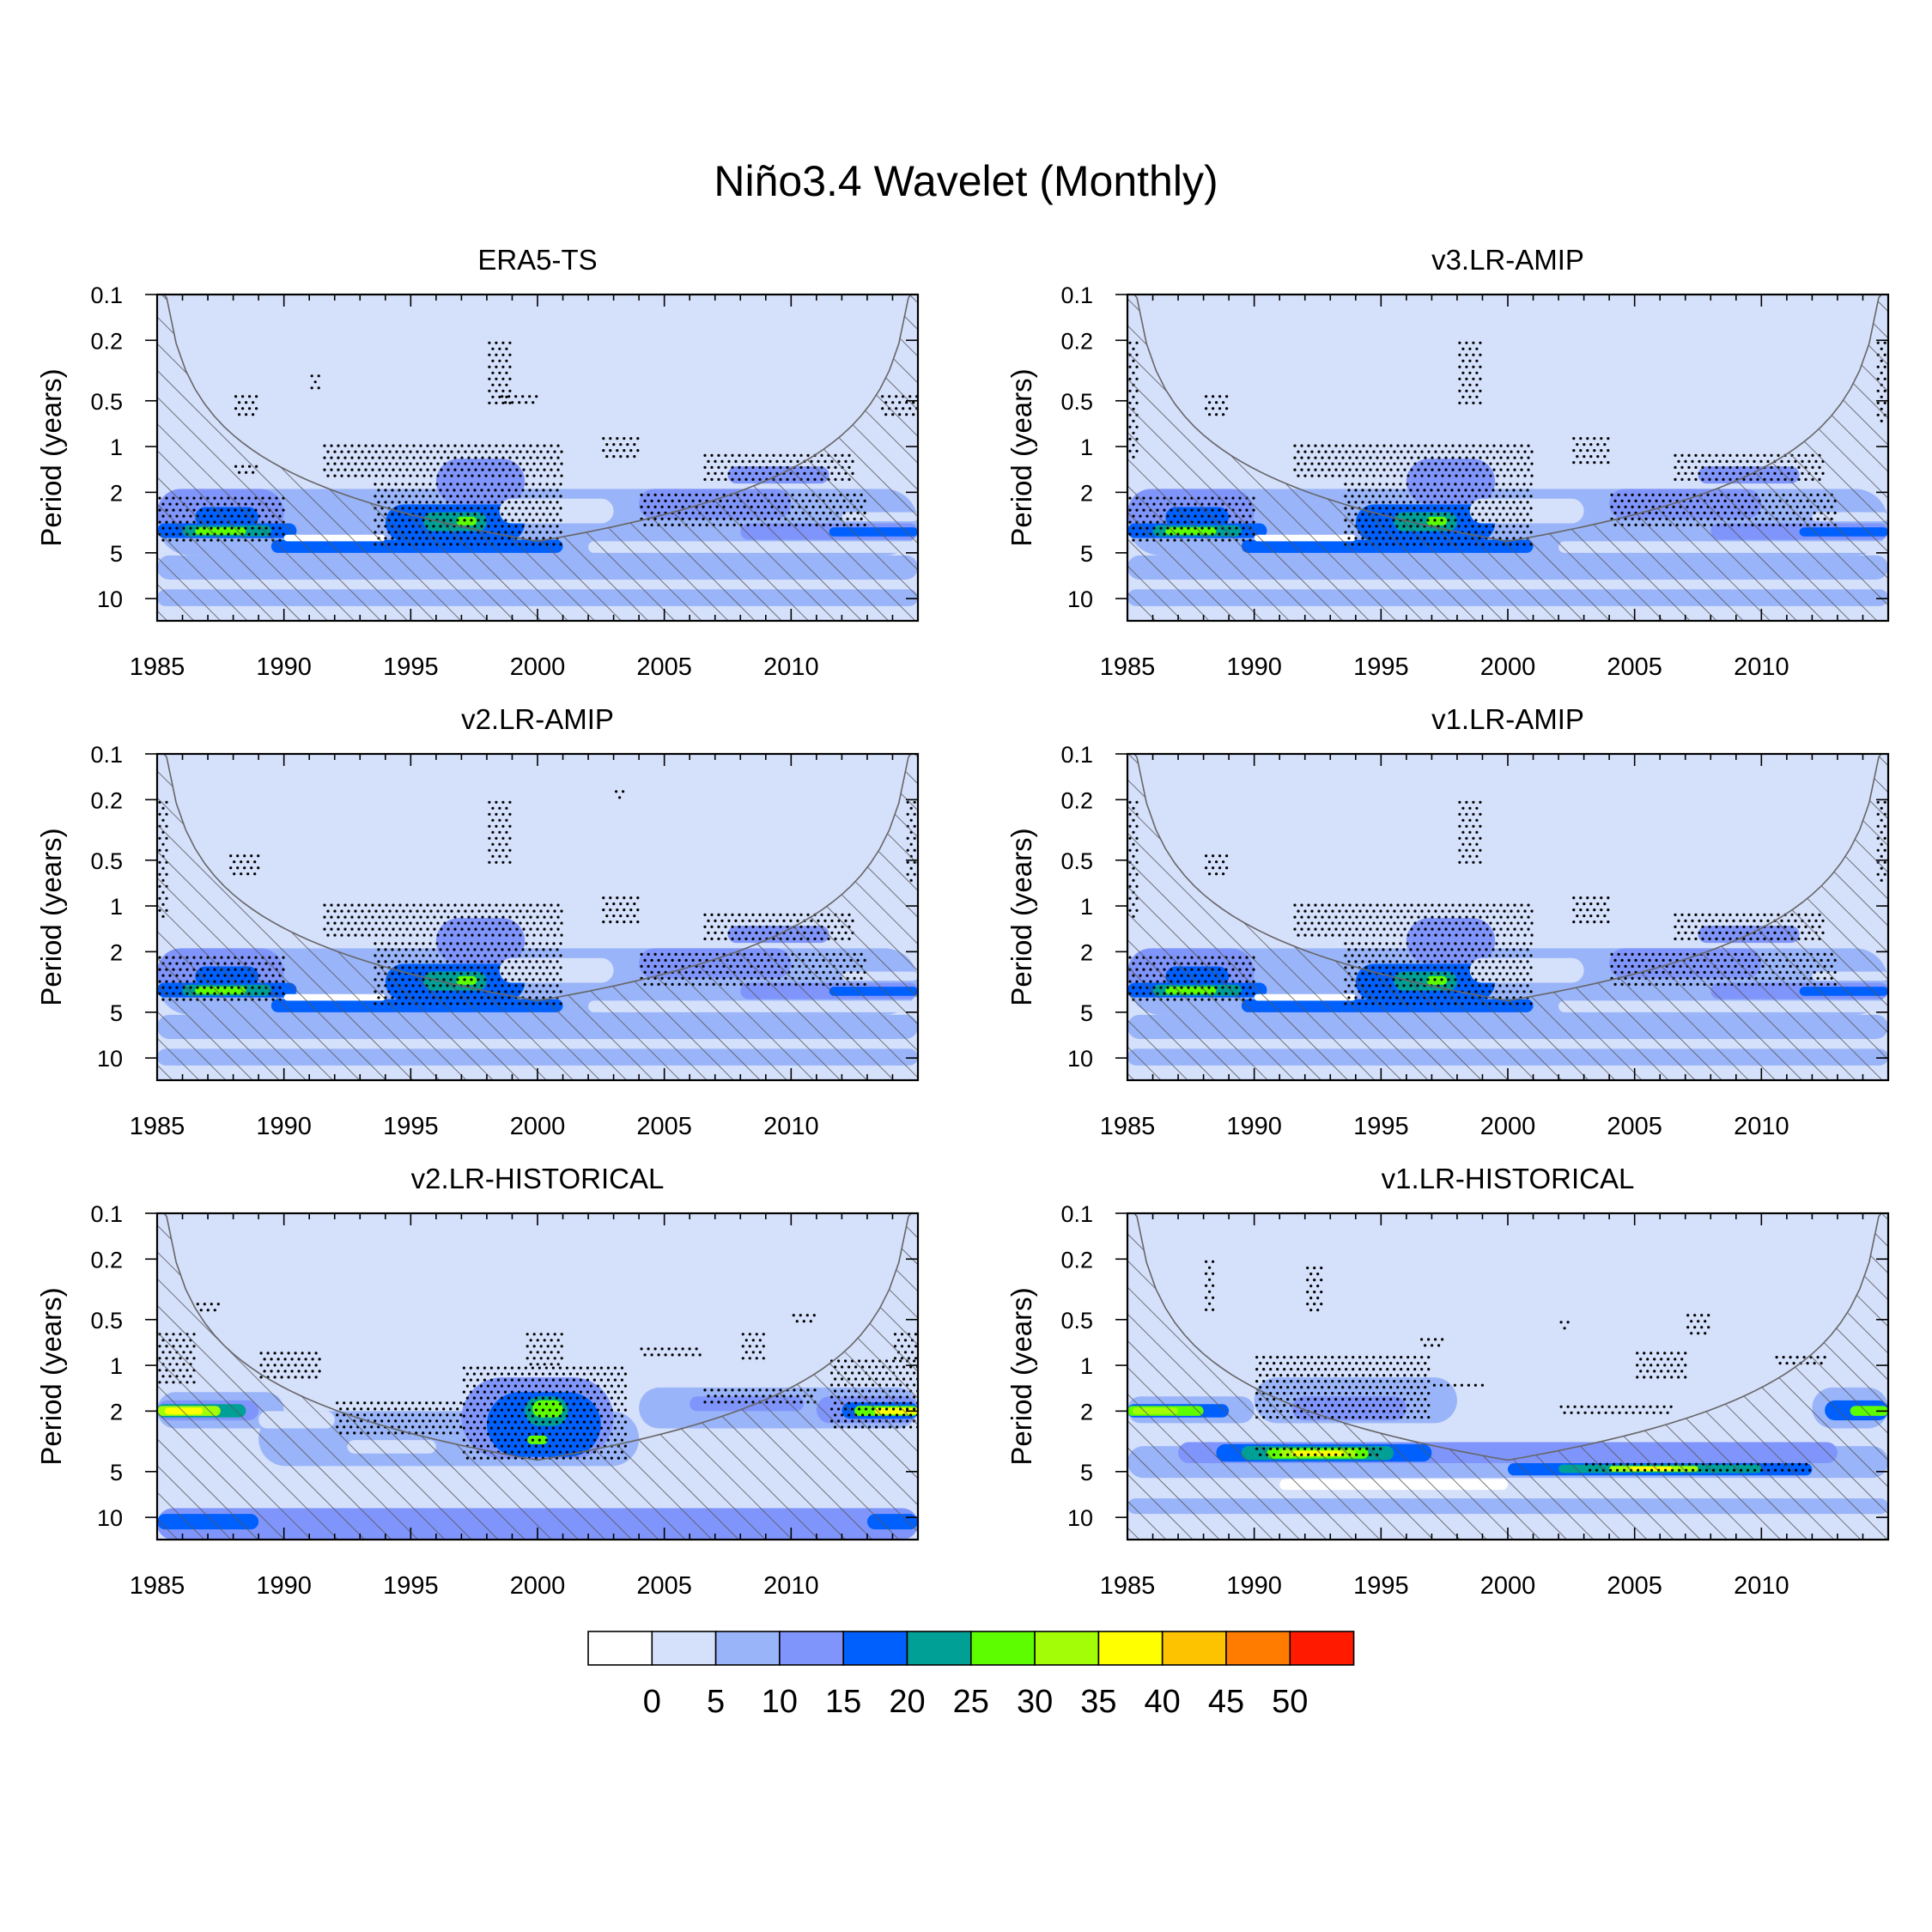 The width and height of the screenshot is (1932, 1932). I want to click on colorbar-label: 50, so click(1290, 1702).